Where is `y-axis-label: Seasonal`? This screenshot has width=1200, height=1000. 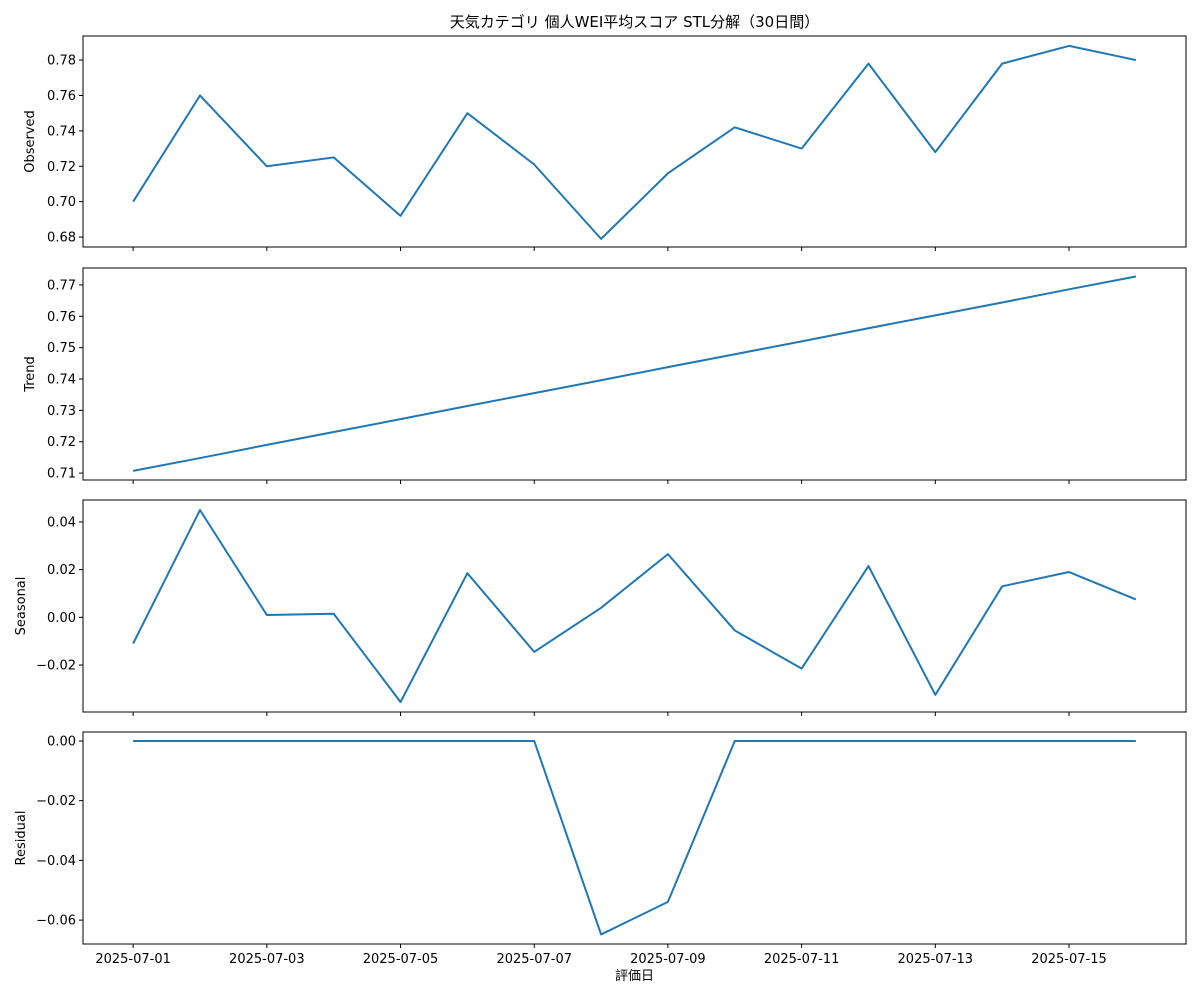
y-axis-label: Seasonal is located at coordinates (21, 606).